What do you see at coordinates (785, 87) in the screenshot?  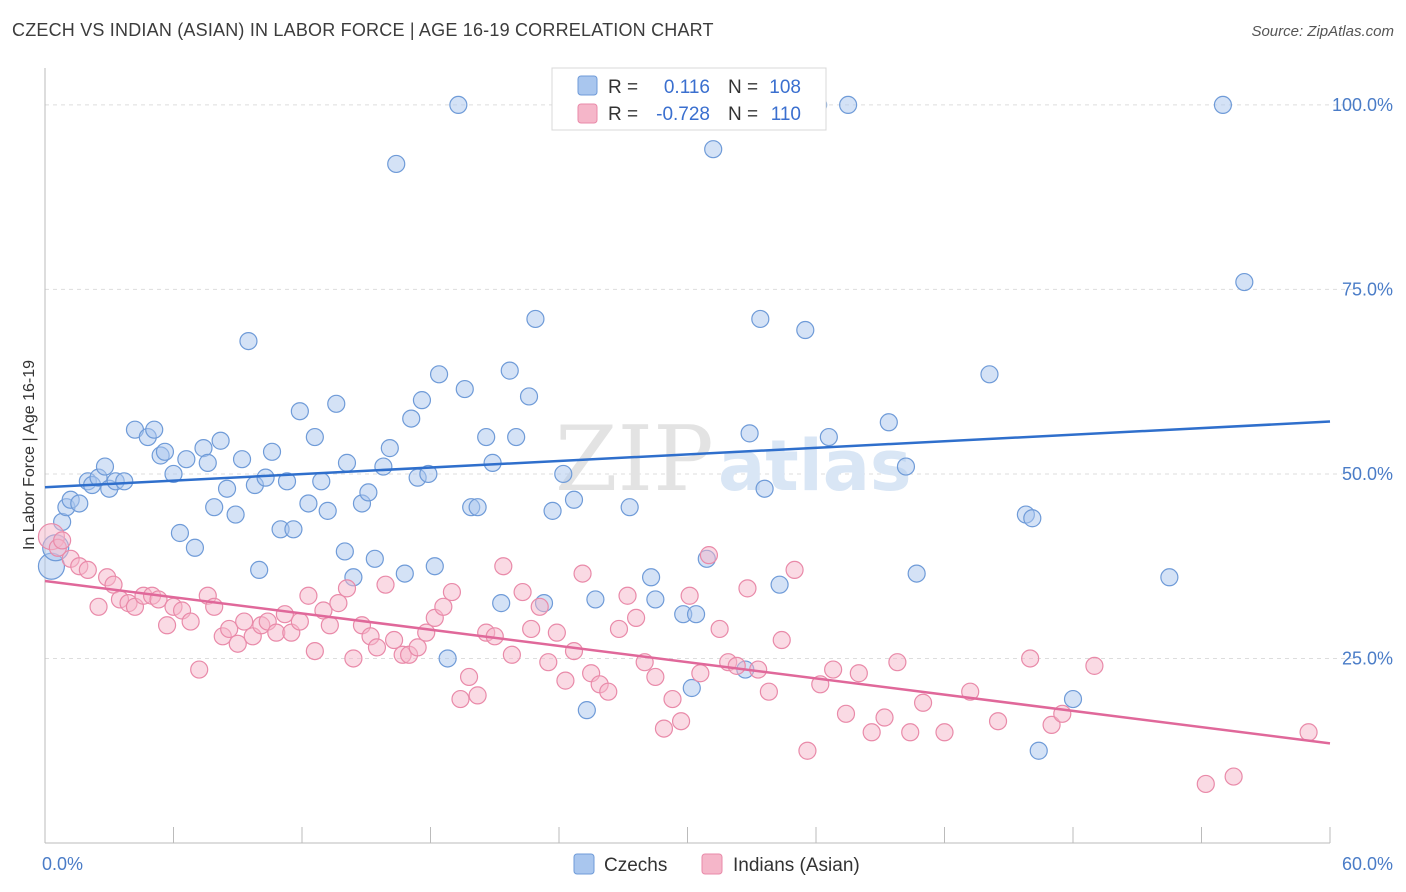 I see `legend-n-czechs: 108` at bounding box center [785, 87].